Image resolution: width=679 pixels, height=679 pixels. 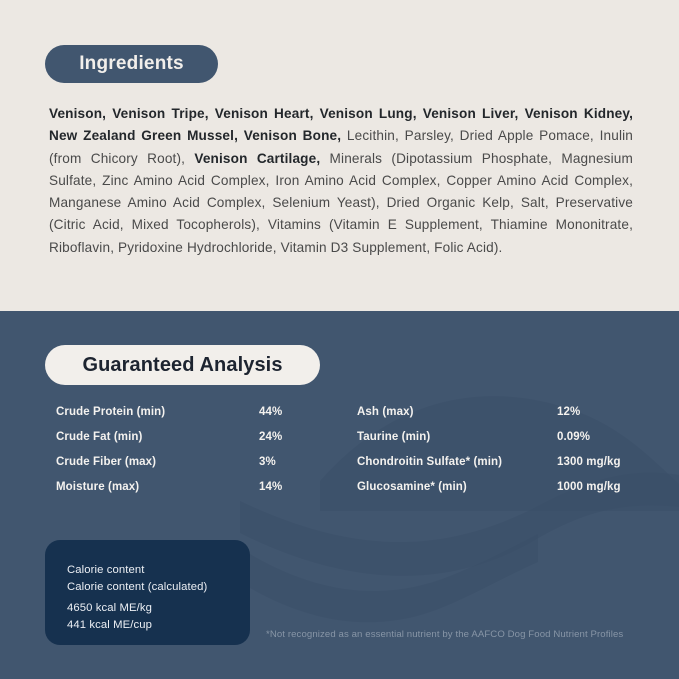 I want to click on nutrient-label: Moisture (max), so click(x=98, y=487).